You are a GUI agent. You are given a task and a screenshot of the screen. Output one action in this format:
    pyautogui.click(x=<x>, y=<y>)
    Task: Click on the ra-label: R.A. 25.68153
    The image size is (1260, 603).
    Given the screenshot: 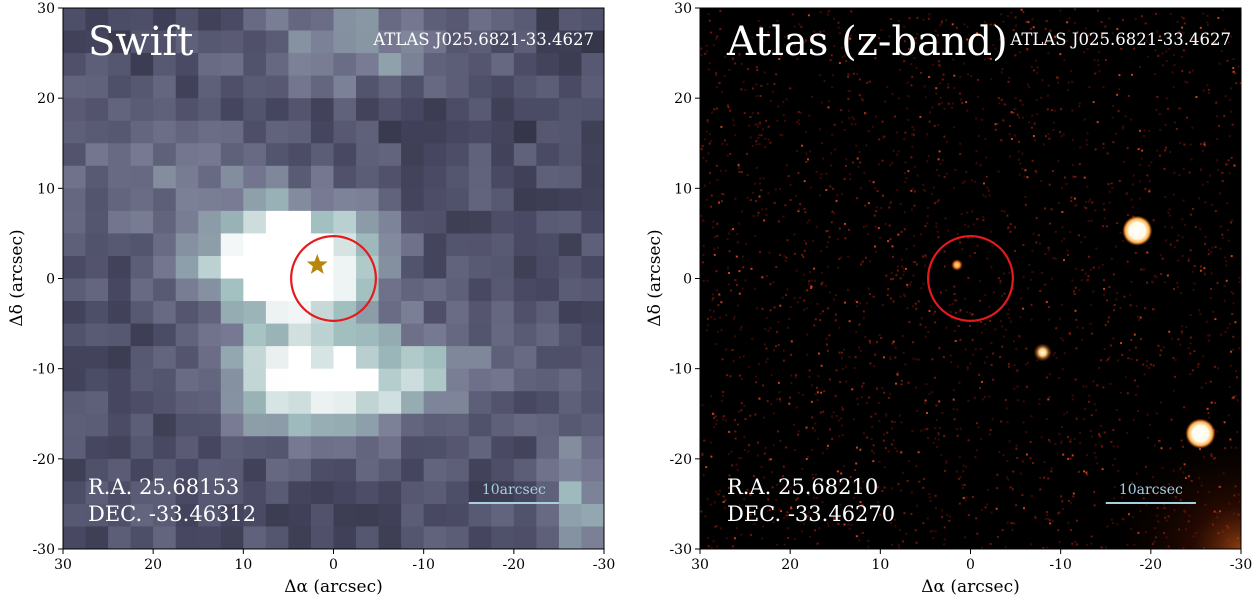 What is the action you would take?
    pyautogui.click(x=163, y=487)
    